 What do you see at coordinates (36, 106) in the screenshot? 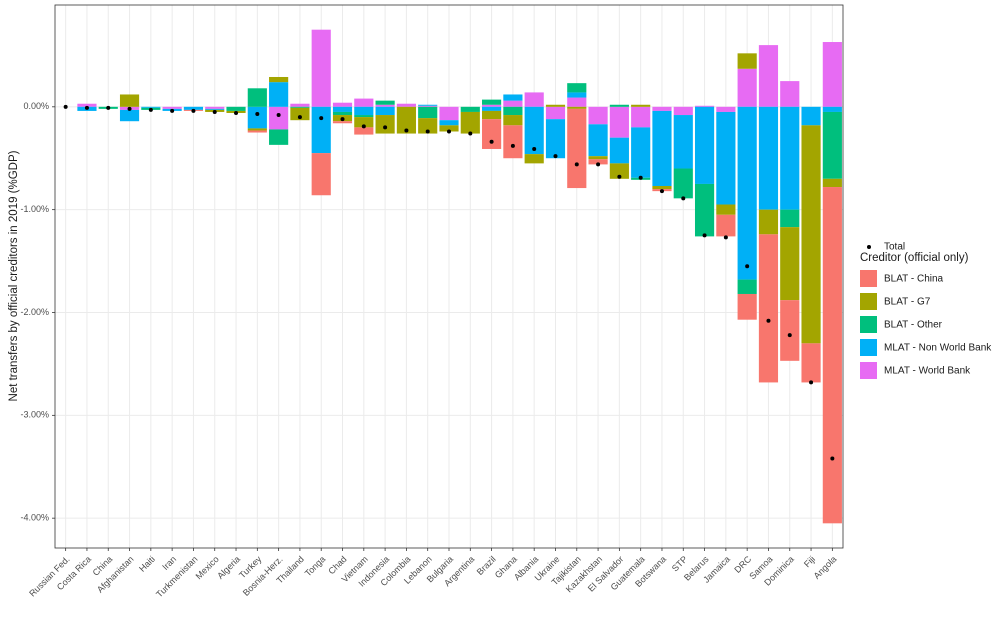
I see `y-tick-label: 0.00%` at bounding box center [36, 106].